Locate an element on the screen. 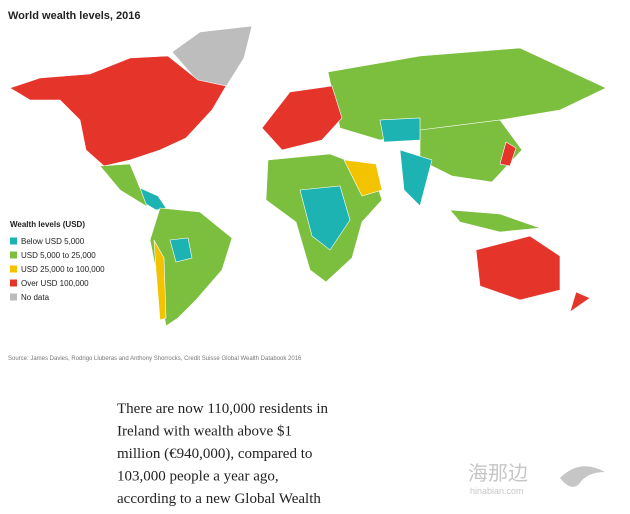 The width and height of the screenshot is (630, 514). legend-label: USD 25,000 to 100,000 is located at coordinates (63, 269).